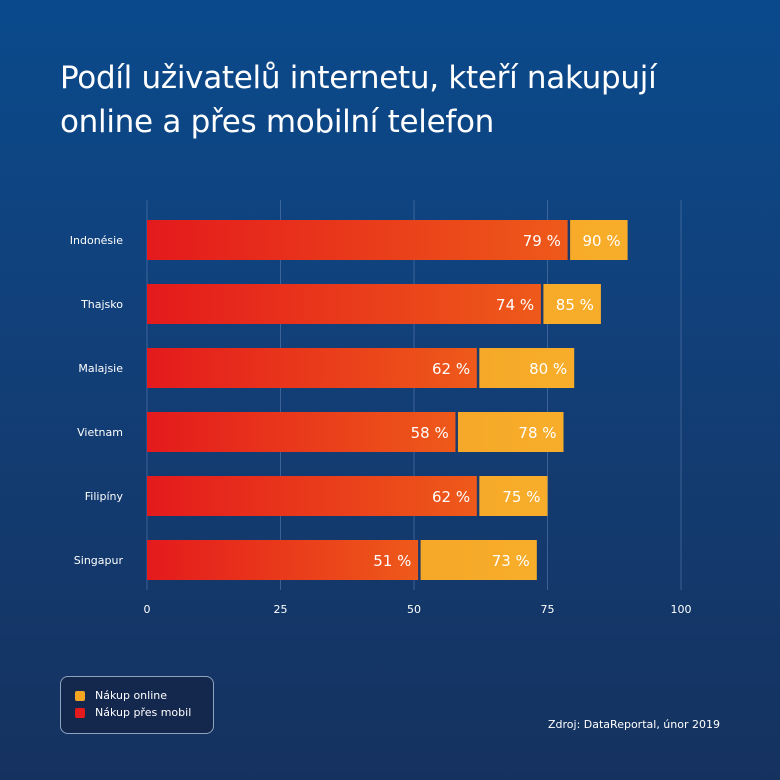  What do you see at coordinates (542, 241) in the screenshot?
I see `value-label-mobile: 79 %` at bounding box center [542, 241].